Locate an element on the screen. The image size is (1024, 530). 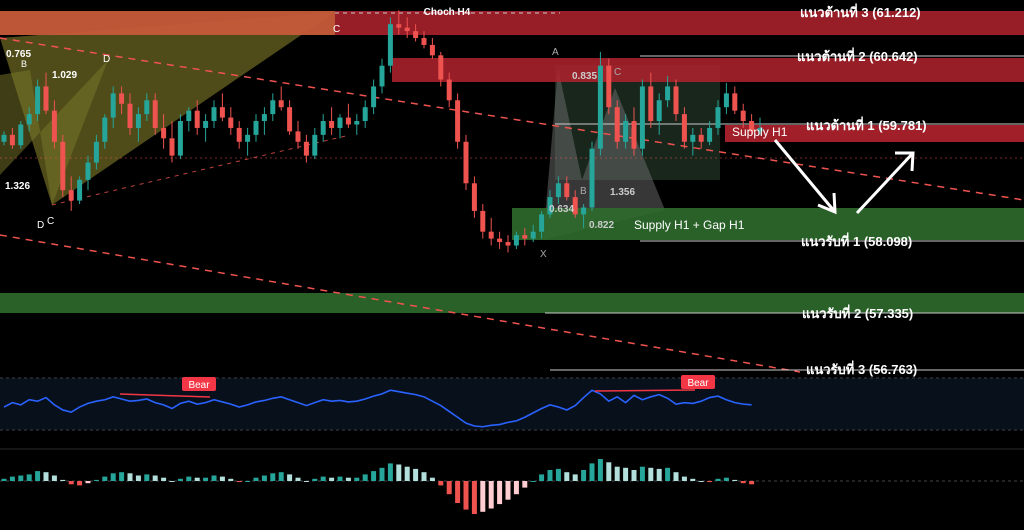
support-2-zone is located at coordinates (512, 303).